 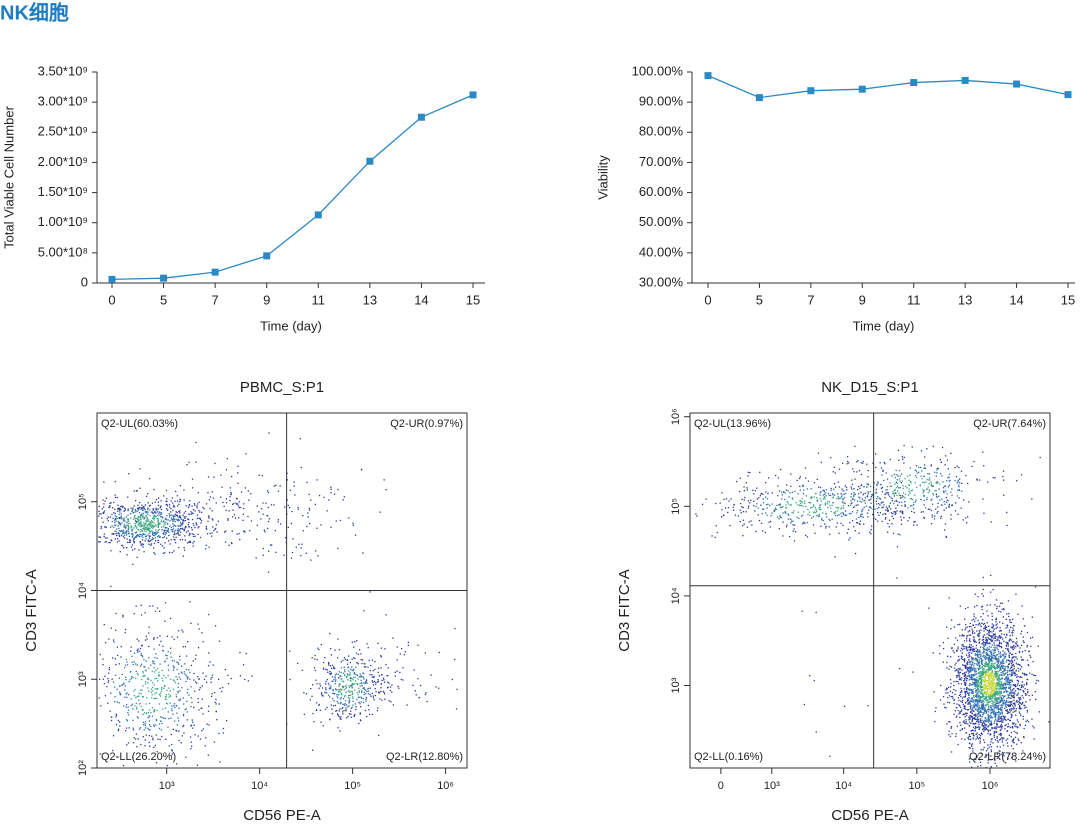 What do you see at coordinates (421, 117) in the screenshot?
I see `point-marker` at bounding box center [421, 117].